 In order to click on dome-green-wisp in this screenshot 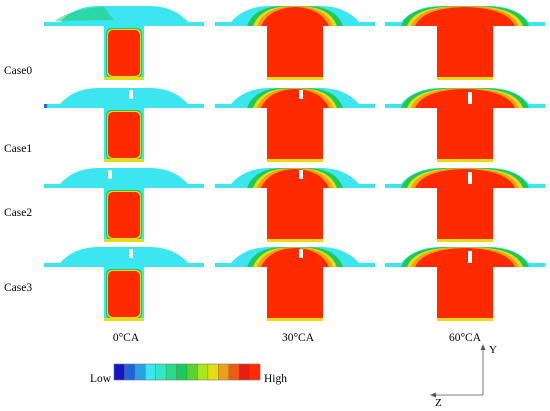, I will do `click(84, 14)`.